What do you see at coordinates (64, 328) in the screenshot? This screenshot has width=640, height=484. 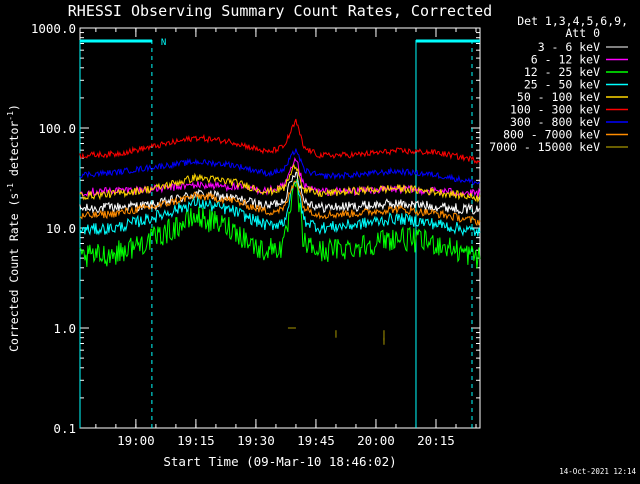 I see `y-tick-label: 1.0` at bounding box center [64, 328].